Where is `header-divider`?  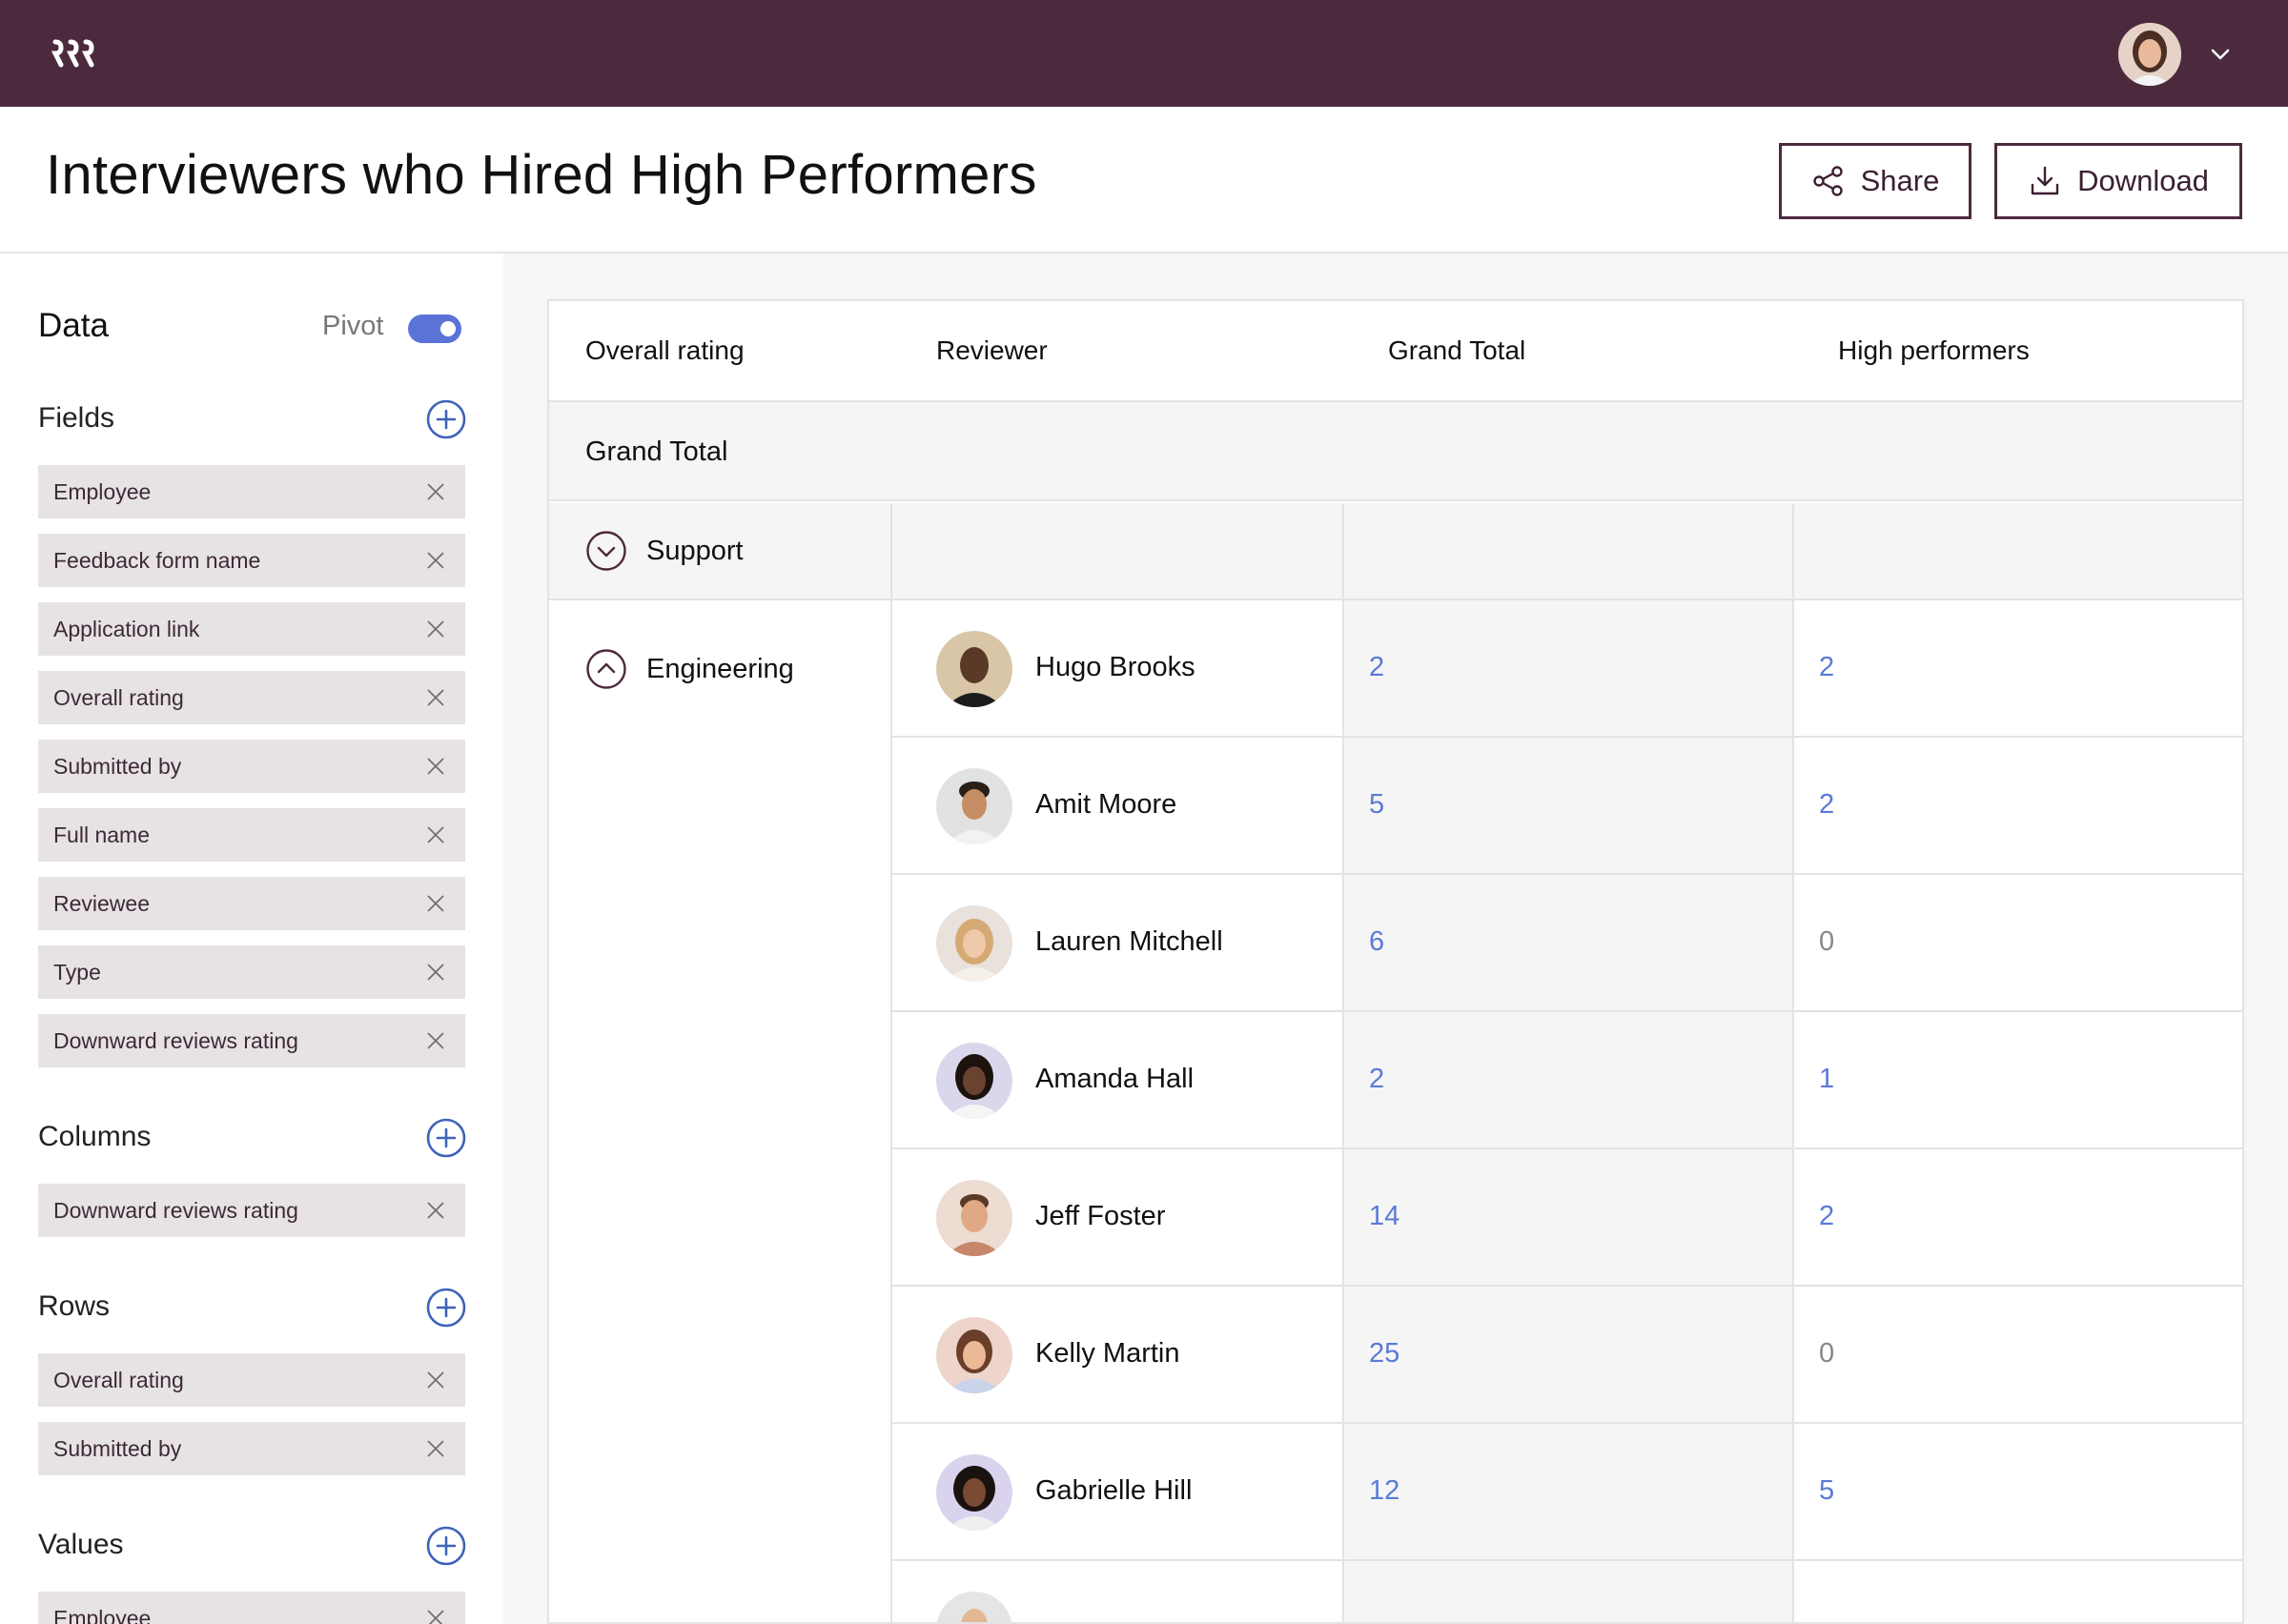
header-divider is located at coordinates (1396, 401).